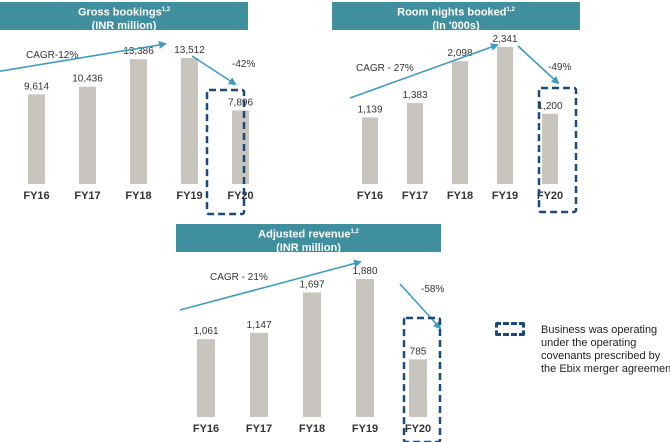 Image resolution: width=670 pixels, height=442 pixels. Describe the element at coordinates (258, 325) in the screenshot. I see `chart2-value-label: 1,147` at that location.